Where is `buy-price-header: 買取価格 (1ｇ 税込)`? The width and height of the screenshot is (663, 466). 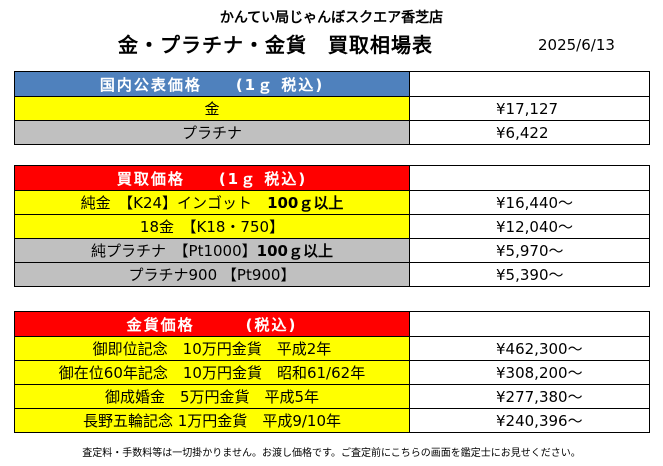 buy-price-header: 買取価格 (1ｇ 税込) is located at coordinates (212, 178).